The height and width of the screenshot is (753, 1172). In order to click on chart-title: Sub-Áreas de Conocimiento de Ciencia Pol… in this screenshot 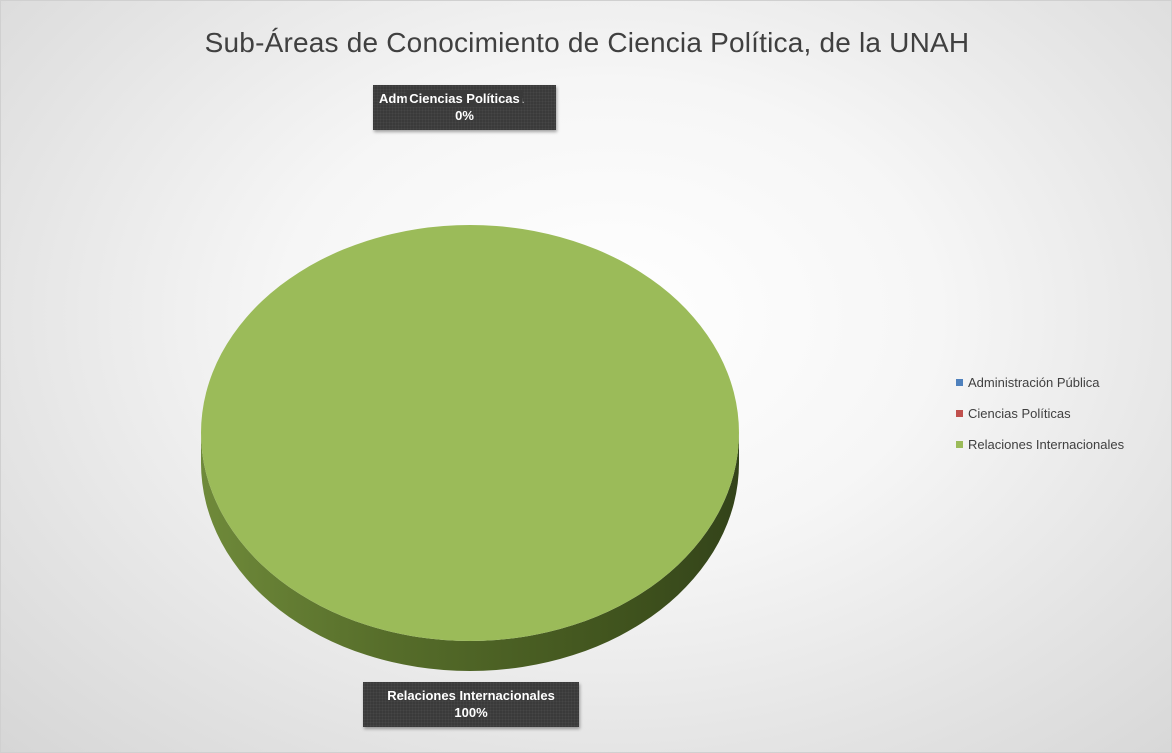, I will do `click(587, 42)`.